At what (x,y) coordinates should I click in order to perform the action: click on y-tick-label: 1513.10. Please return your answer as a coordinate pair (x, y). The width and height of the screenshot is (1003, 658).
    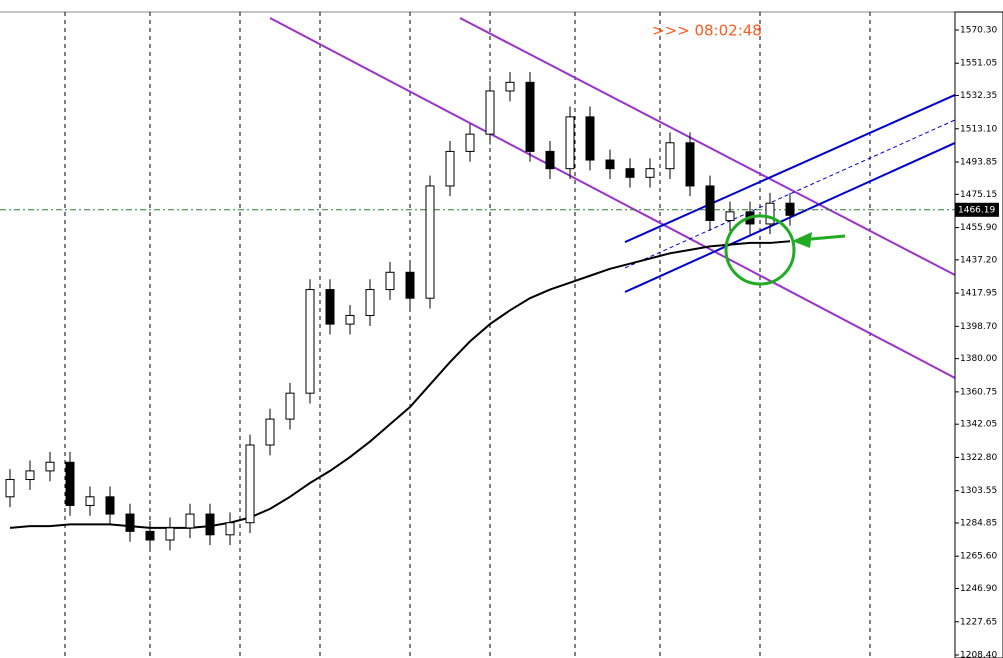
    Looking at the image, I should click on (978, 129).